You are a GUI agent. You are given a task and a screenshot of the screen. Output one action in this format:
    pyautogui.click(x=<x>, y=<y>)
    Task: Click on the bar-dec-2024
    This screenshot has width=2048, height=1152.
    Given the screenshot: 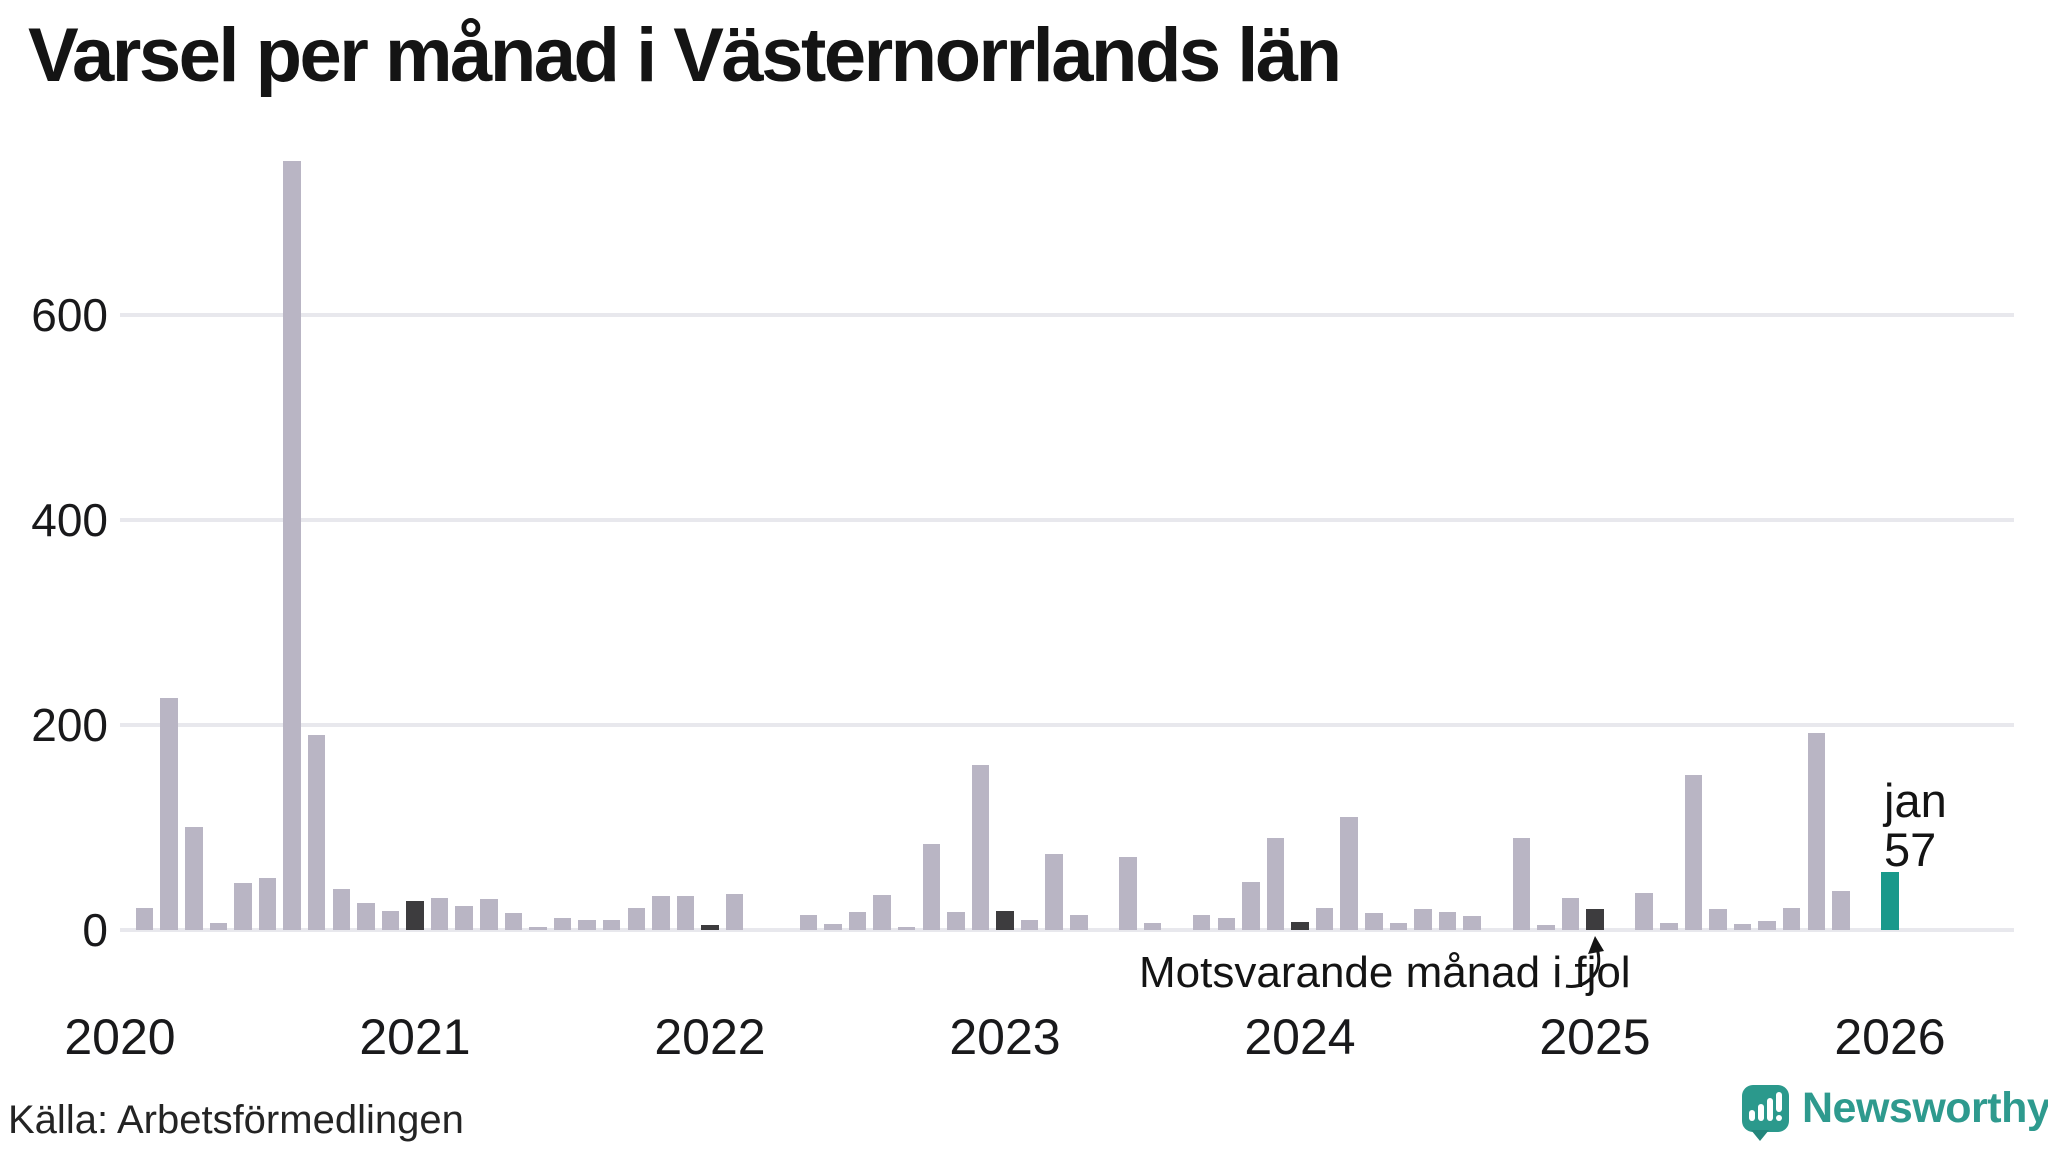 What is the action you would take?
    pyautogui.click(x=1570, y=914)
    